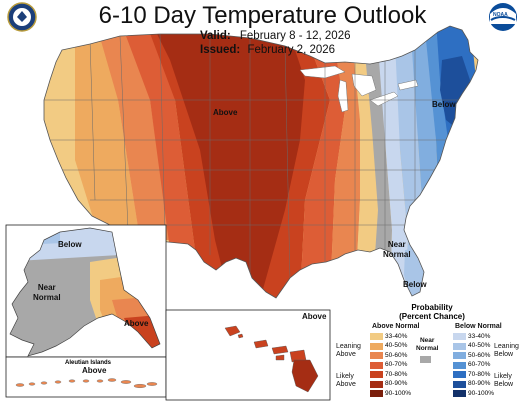 Image resolution: width=525 pixels, height=405 pixels. I want to click on great-lakes, so click(359, 89).